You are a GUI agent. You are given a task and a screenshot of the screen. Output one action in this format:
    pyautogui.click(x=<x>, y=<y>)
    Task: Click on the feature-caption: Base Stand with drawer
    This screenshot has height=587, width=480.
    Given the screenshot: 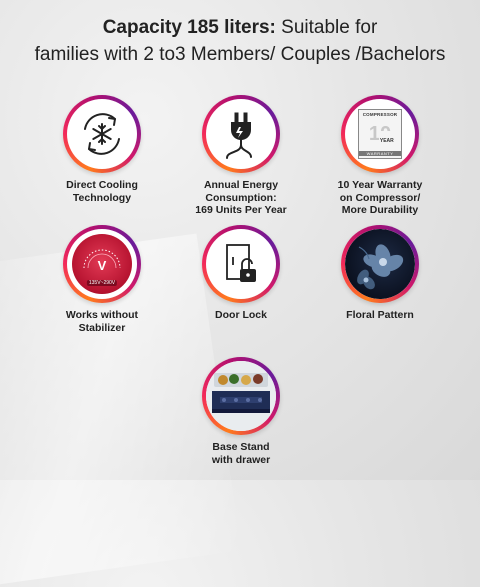 What is the action you would take?
    pyautogui.click(x=241, y=453)
    